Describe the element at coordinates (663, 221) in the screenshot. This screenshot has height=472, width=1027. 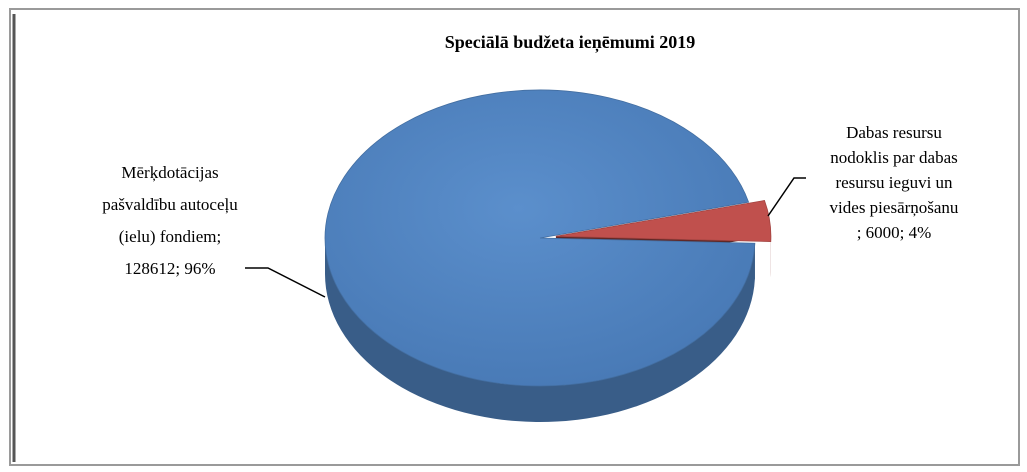
I see `slice` at that location.